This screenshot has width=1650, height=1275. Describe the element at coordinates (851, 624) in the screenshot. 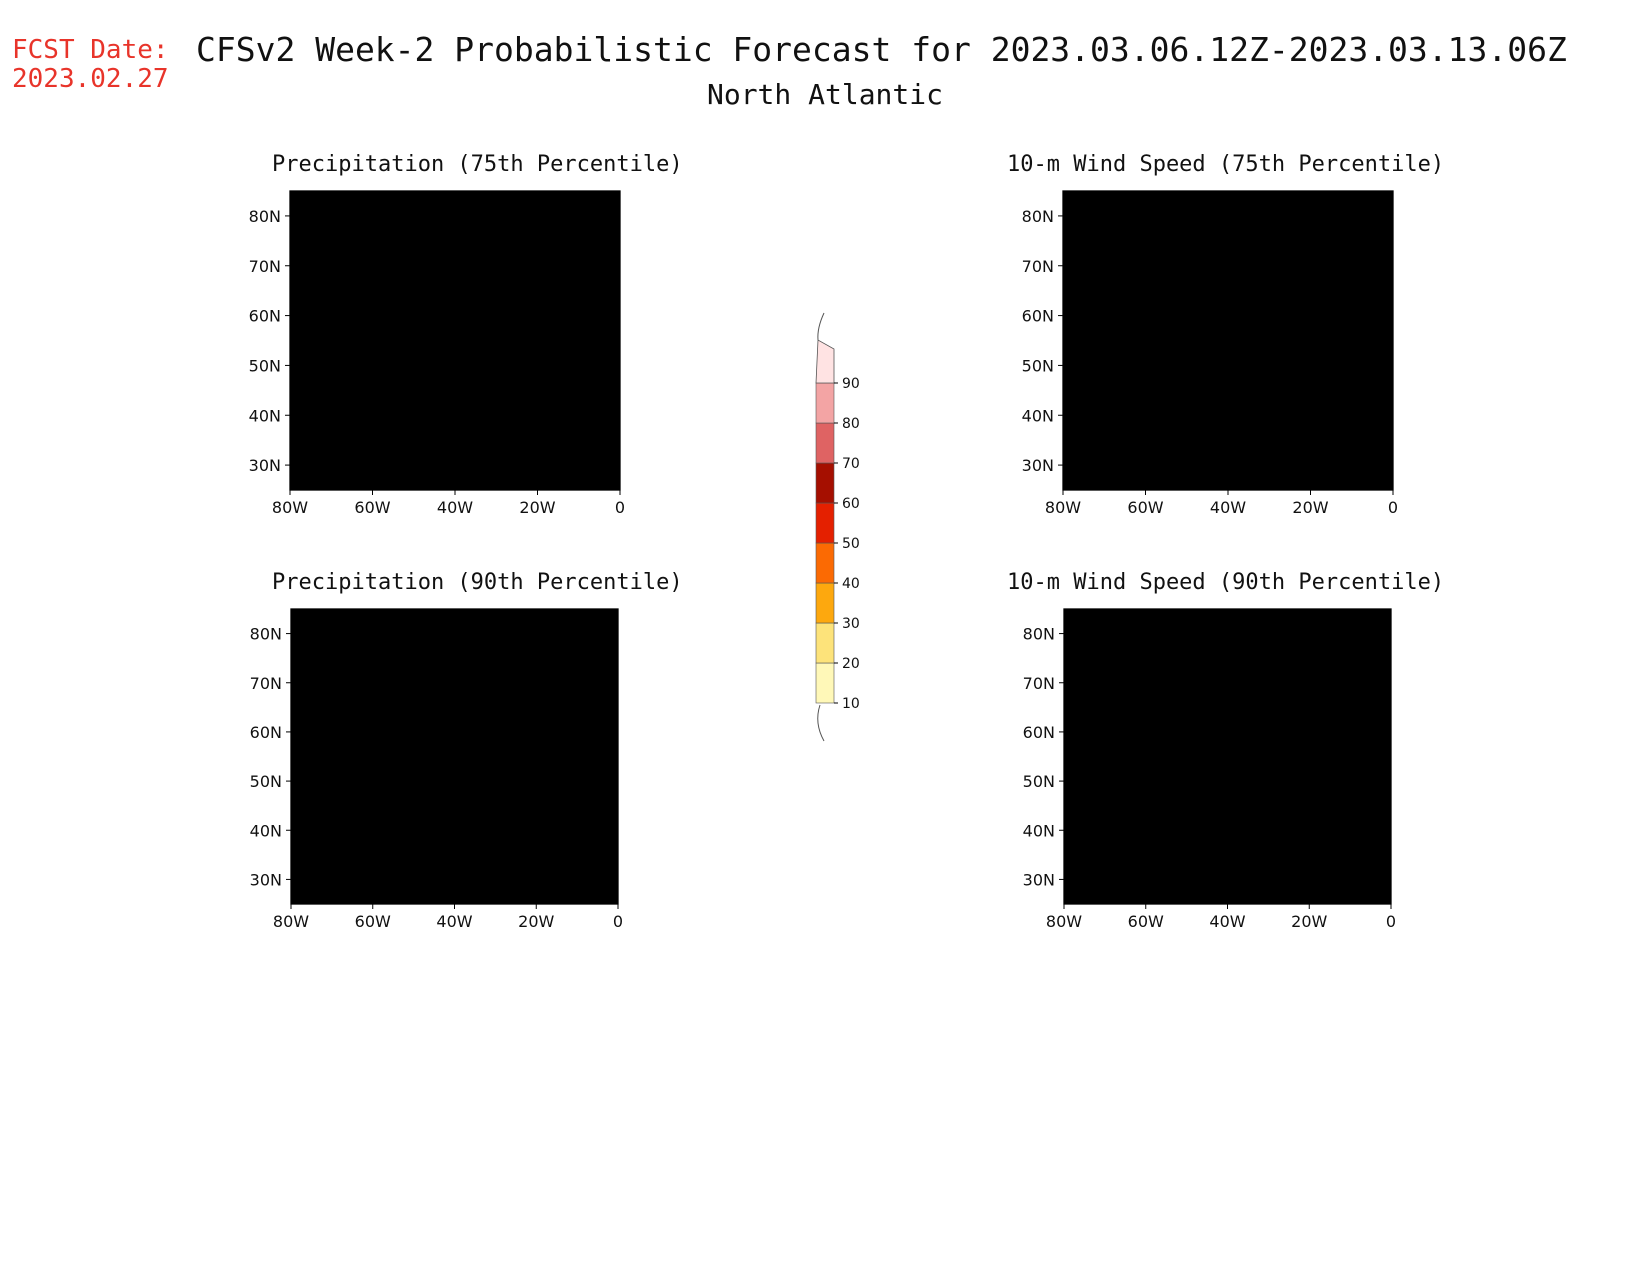

I see `colorbar-label: 30` at that location.